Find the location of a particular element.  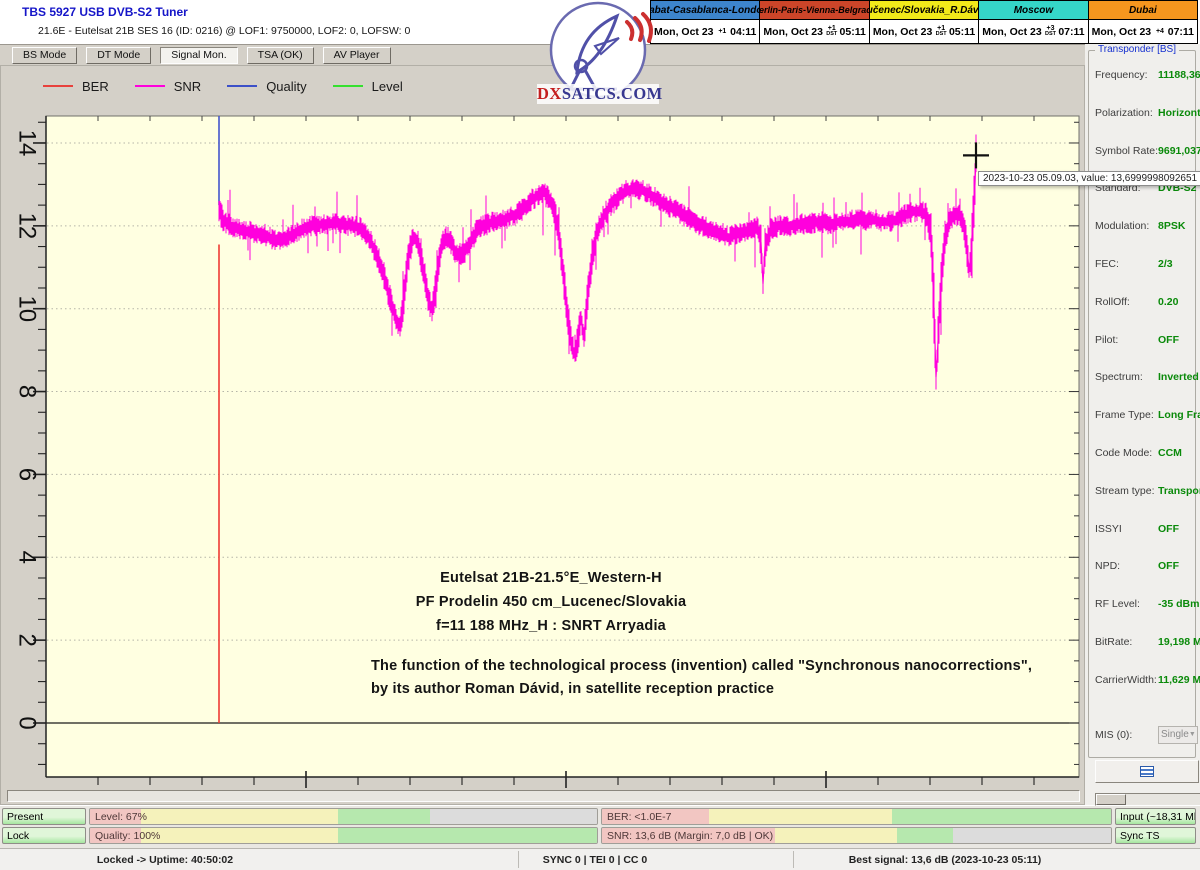

transponder-row: Frequency: 11188,368 MHz is located at coordinates (1147, 88).